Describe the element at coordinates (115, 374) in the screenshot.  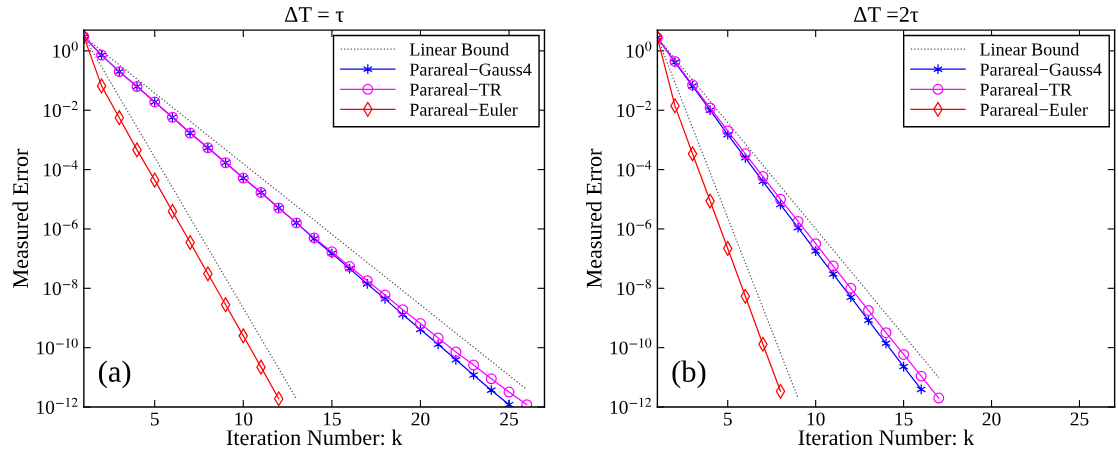
I see `annotation: (a)` at that location.